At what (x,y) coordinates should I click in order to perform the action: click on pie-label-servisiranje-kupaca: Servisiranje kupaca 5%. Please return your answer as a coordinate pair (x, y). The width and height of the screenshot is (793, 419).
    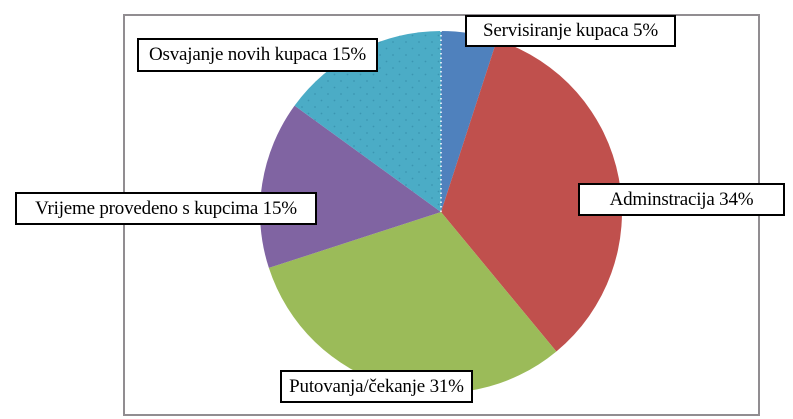
    Looking at the image, I should click on (570, 31).